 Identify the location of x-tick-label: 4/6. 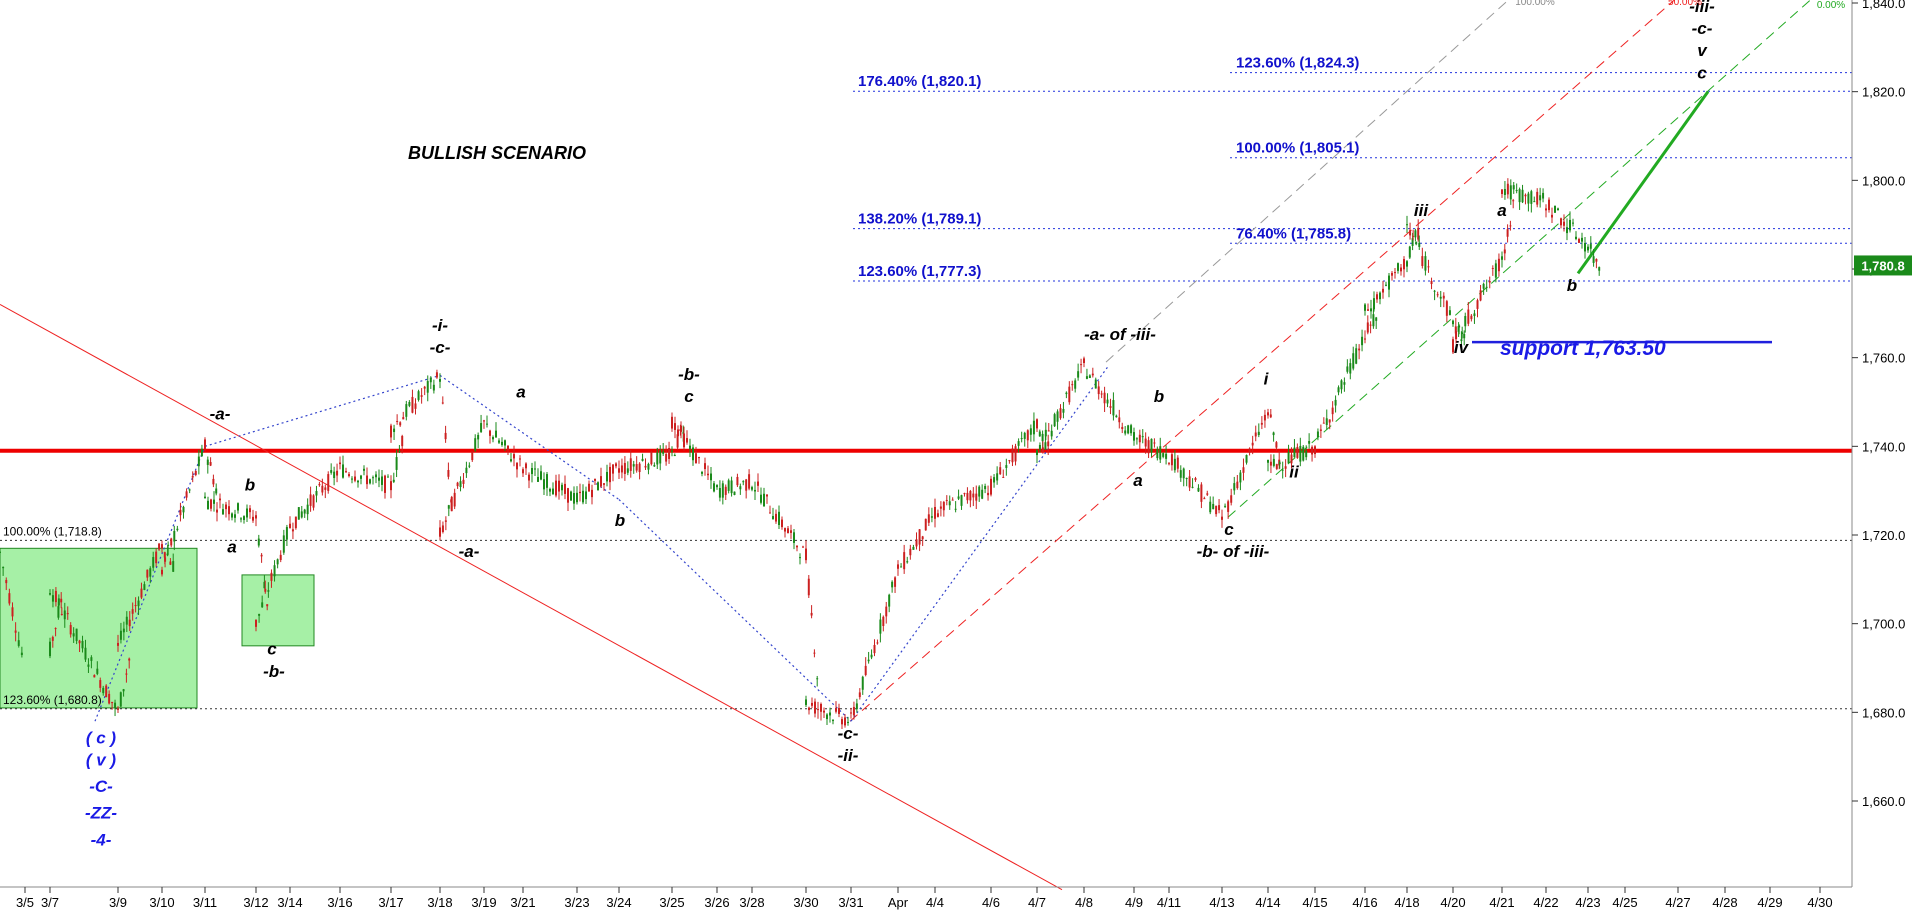
(991, 902).